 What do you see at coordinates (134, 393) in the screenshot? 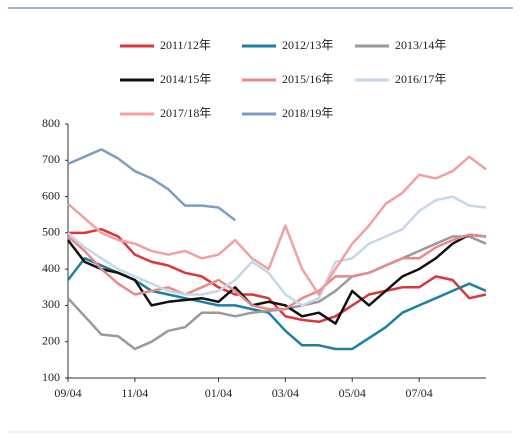
I see `x-tick-label: 11/04` at bounding box center [134, 393].